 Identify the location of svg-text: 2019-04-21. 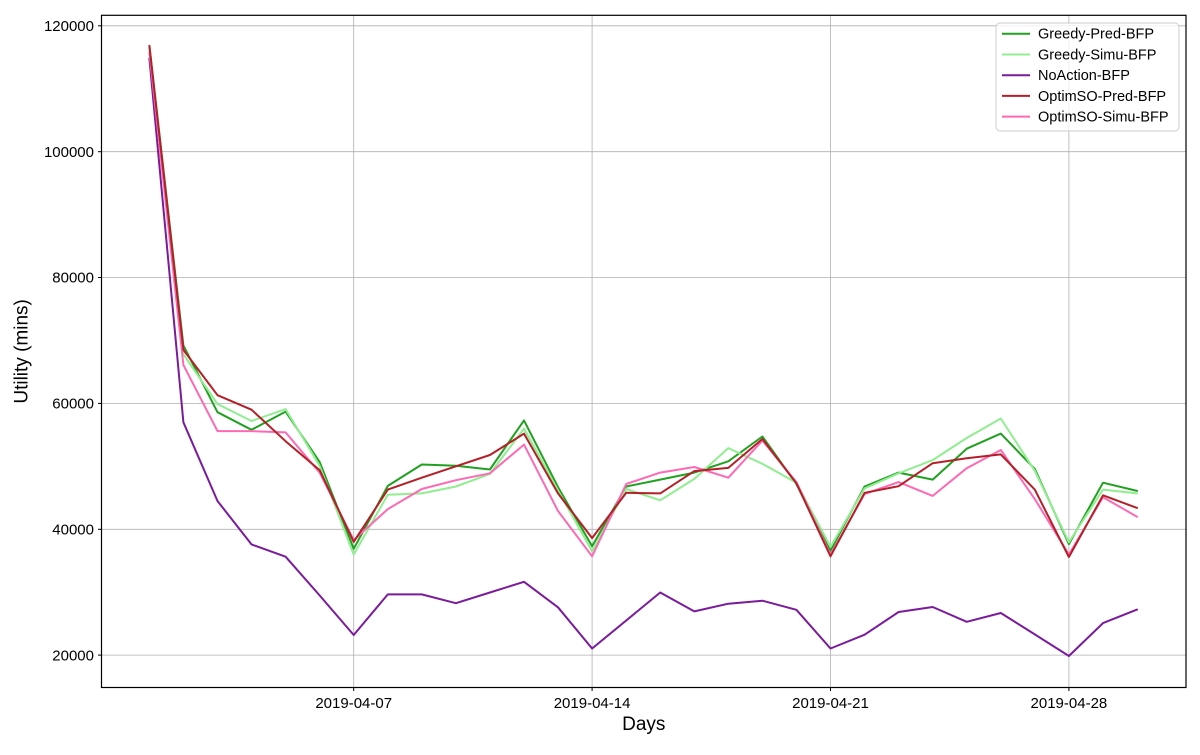
(830, 703).